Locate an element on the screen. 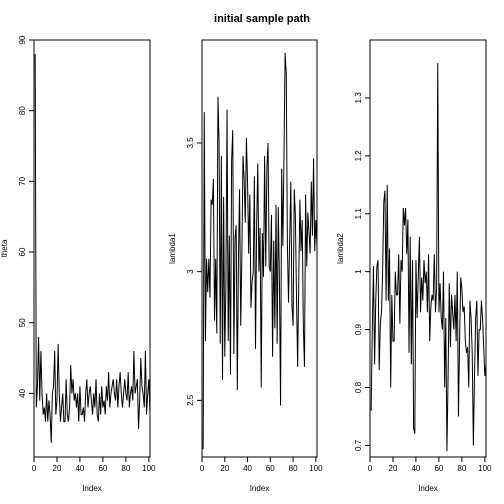 This screenshot has width=504, height=504. y-tick-label: 40 is located at coordinates (22, 392).